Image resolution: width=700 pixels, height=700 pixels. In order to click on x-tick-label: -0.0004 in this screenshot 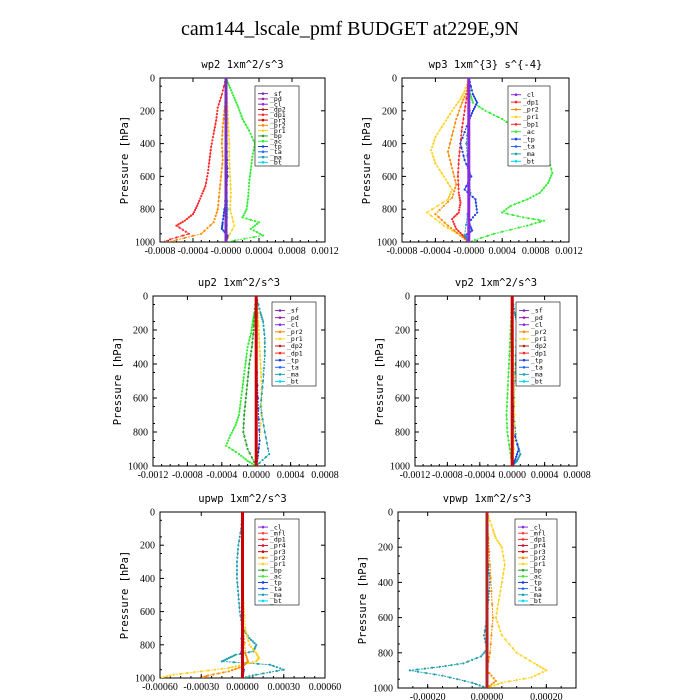, I will do `click(479, 475)`.